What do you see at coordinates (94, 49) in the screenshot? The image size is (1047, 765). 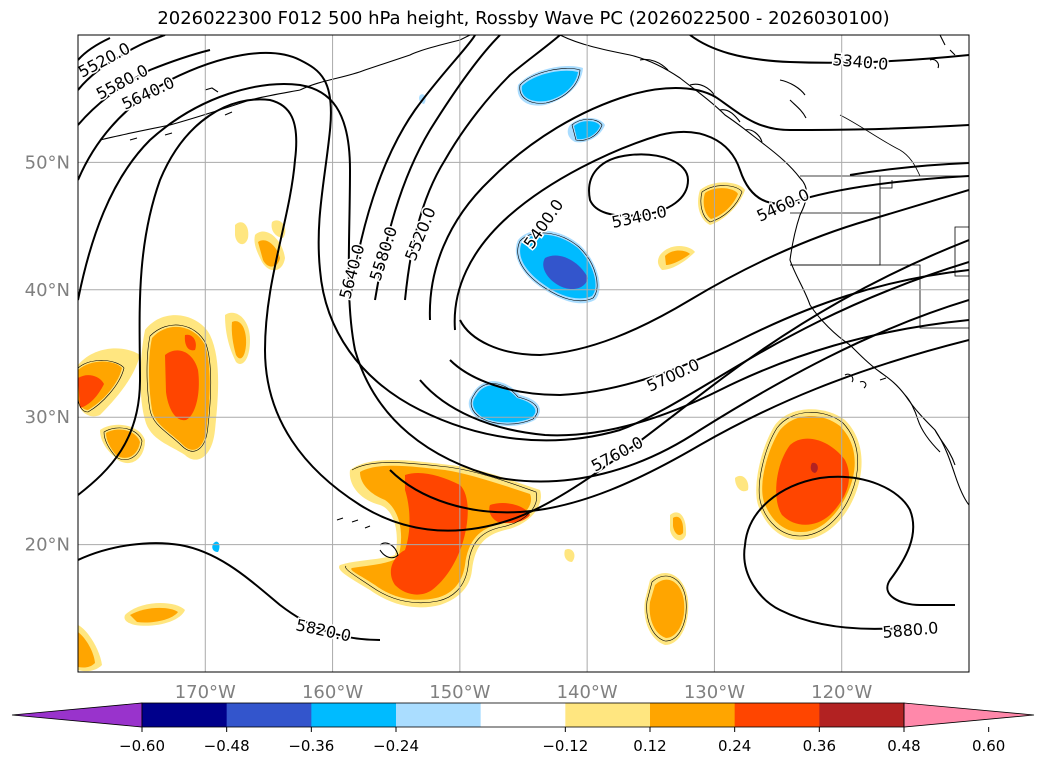 I see `contour-5520-west` at bounding box center [94, 49].